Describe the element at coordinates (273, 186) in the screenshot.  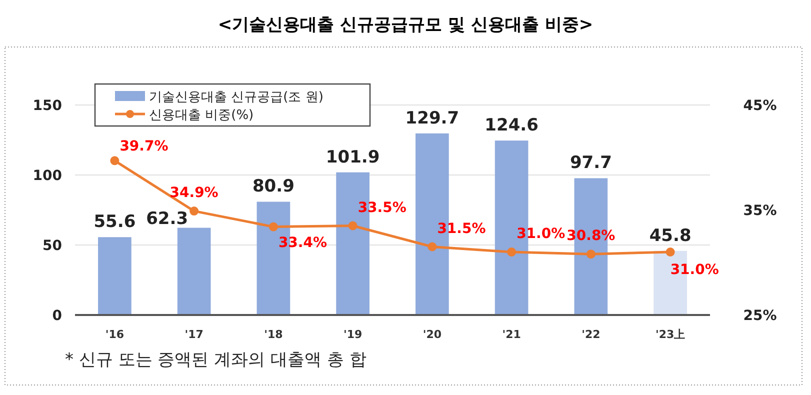
I see `data-label: 80.9` at that location.